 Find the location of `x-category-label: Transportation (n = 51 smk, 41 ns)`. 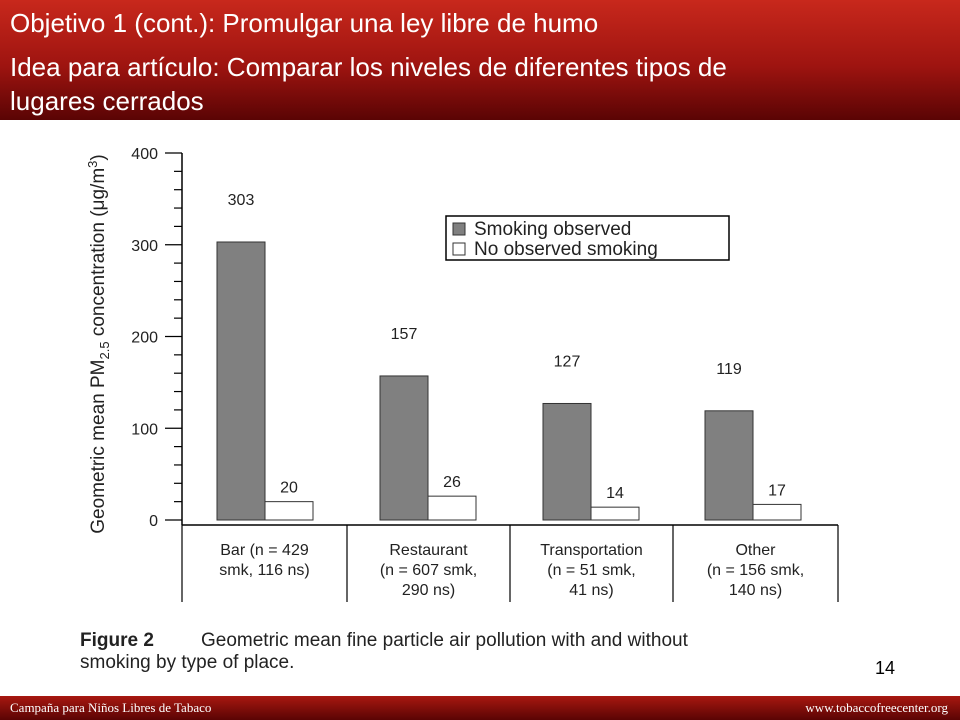

x-category-label: Transportation (n = 51 smk, 41 ns) is located at coordinates (591, 570).